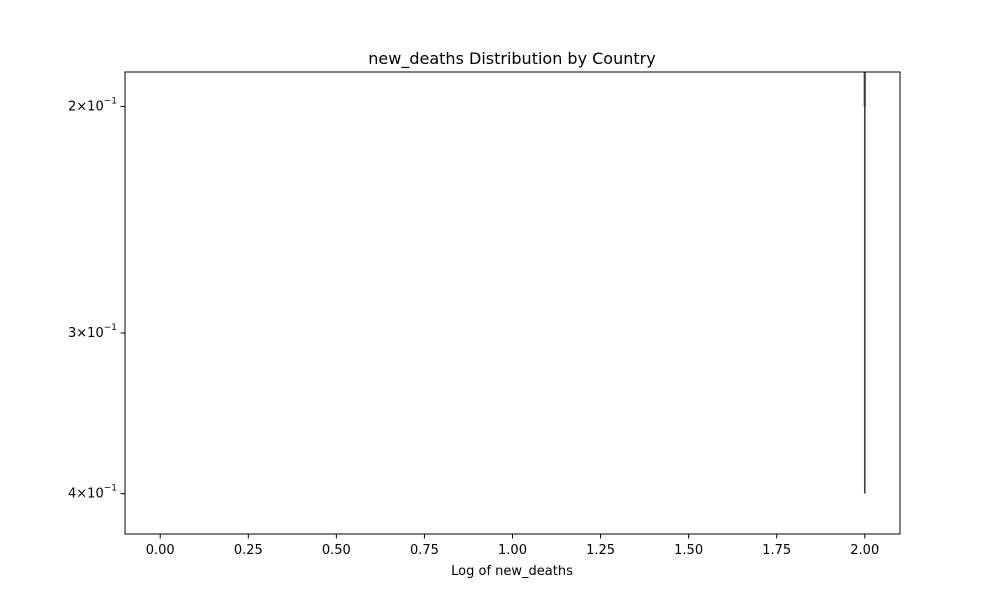  I want to click on y-tick-mantissa: 4, so click(72, 494).